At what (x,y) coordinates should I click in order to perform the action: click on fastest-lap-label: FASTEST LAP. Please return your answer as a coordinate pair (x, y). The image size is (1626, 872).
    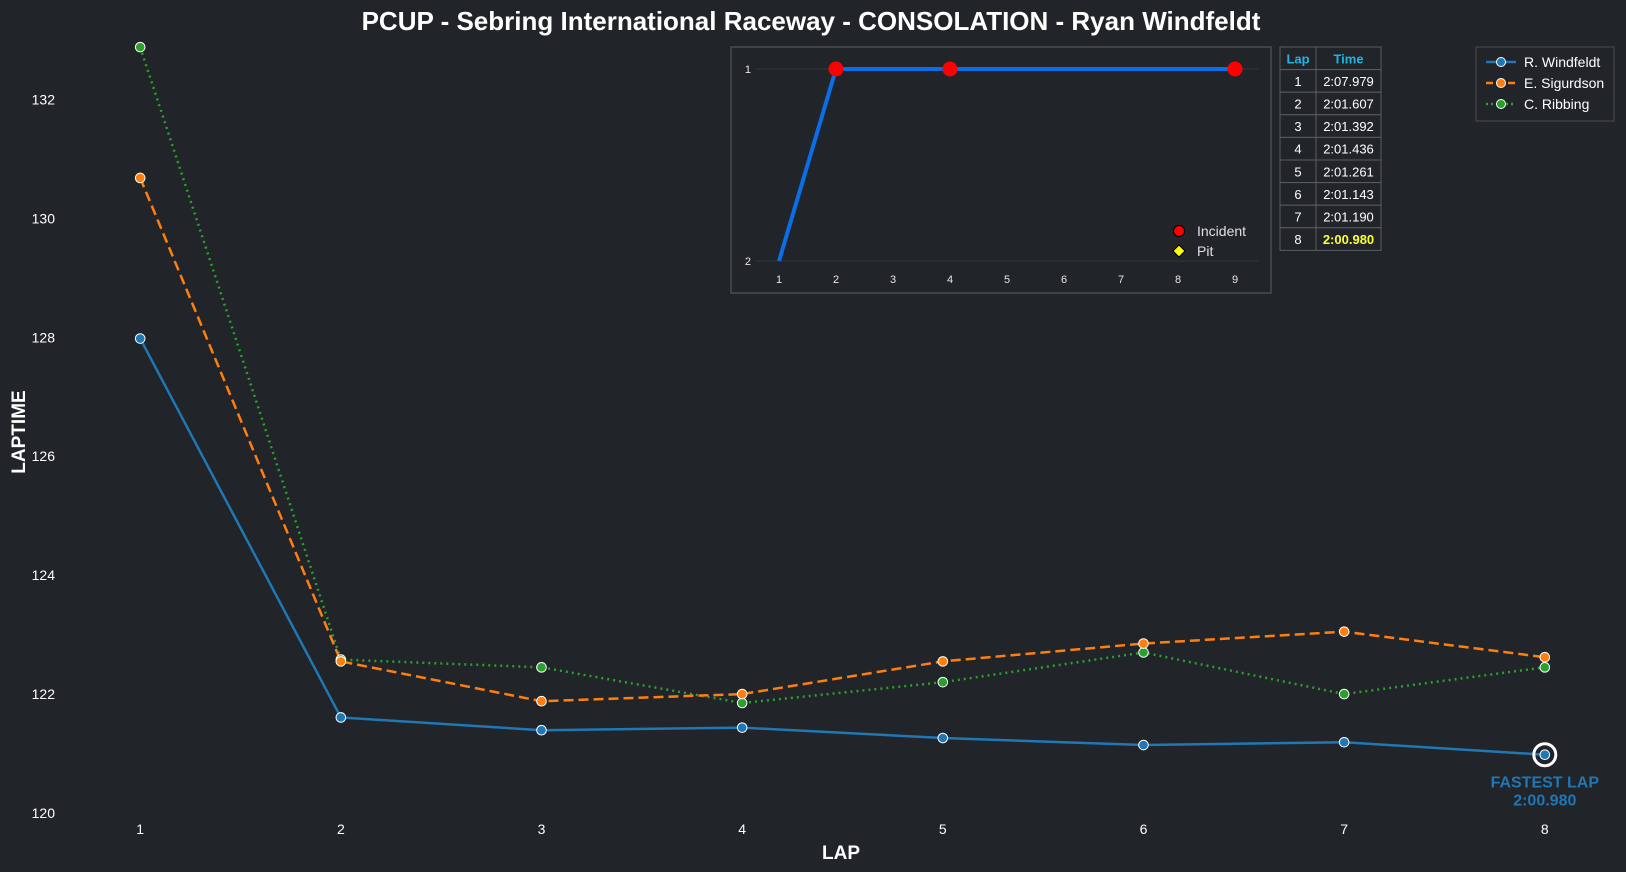
    Looking at the image, I should click on (1545, 783).